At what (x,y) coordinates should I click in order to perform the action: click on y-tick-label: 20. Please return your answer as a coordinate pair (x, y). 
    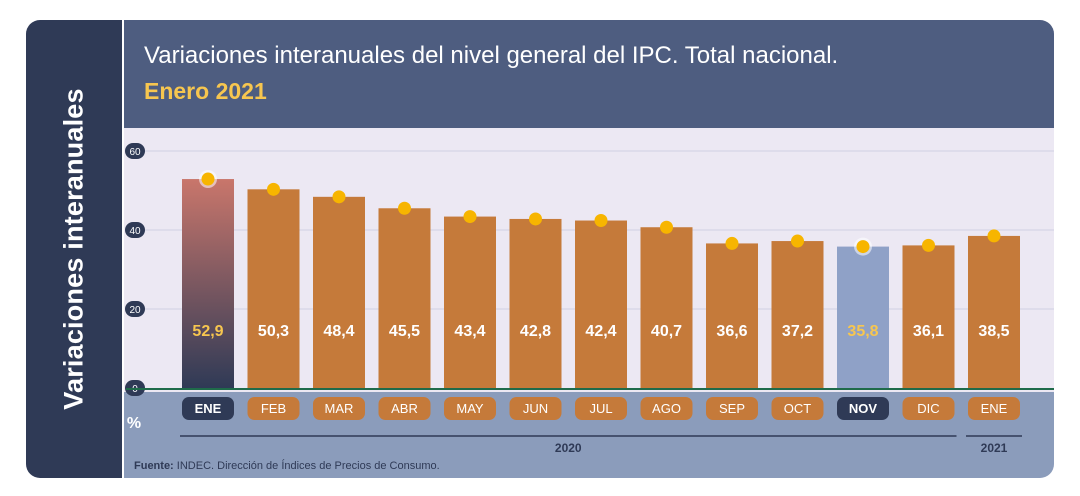
    Looking at the image, I should click on (135, 310).